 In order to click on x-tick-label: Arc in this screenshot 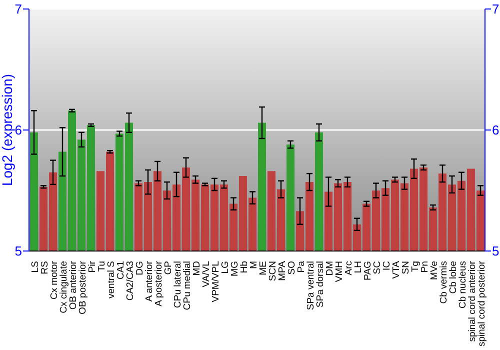, I will do `click(348, 268)`.